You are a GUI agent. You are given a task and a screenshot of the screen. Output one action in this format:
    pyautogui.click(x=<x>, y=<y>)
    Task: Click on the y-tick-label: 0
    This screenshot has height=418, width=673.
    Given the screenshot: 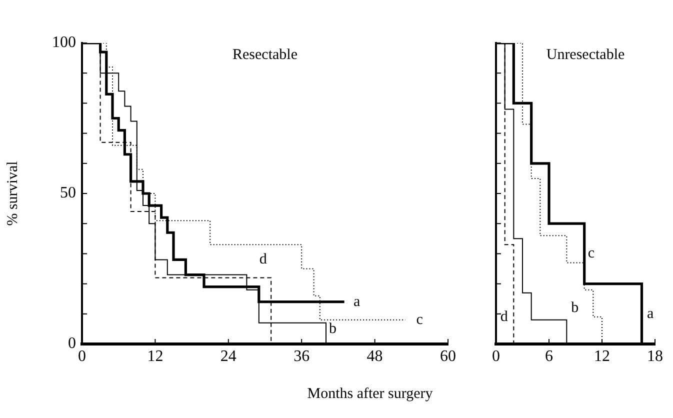 What is the action you would take?
    pyautogui.click(x=72, y=343)
    